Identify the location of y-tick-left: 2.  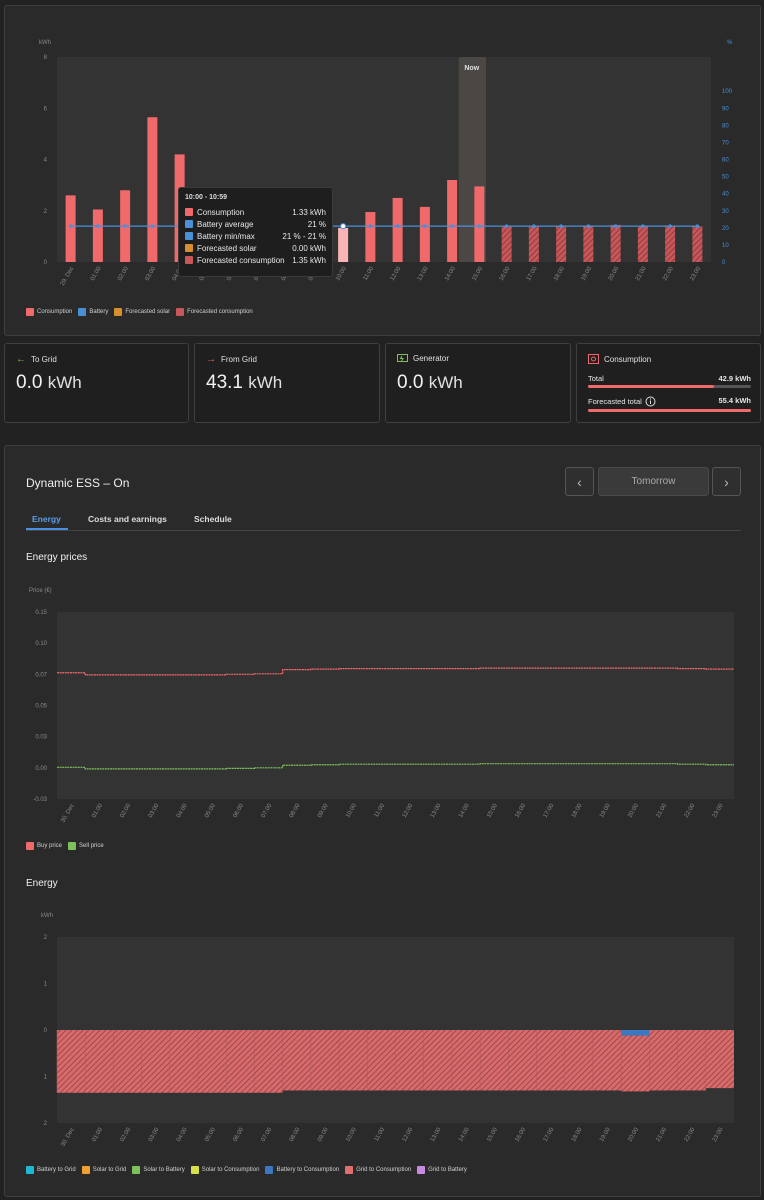
(46, 212).